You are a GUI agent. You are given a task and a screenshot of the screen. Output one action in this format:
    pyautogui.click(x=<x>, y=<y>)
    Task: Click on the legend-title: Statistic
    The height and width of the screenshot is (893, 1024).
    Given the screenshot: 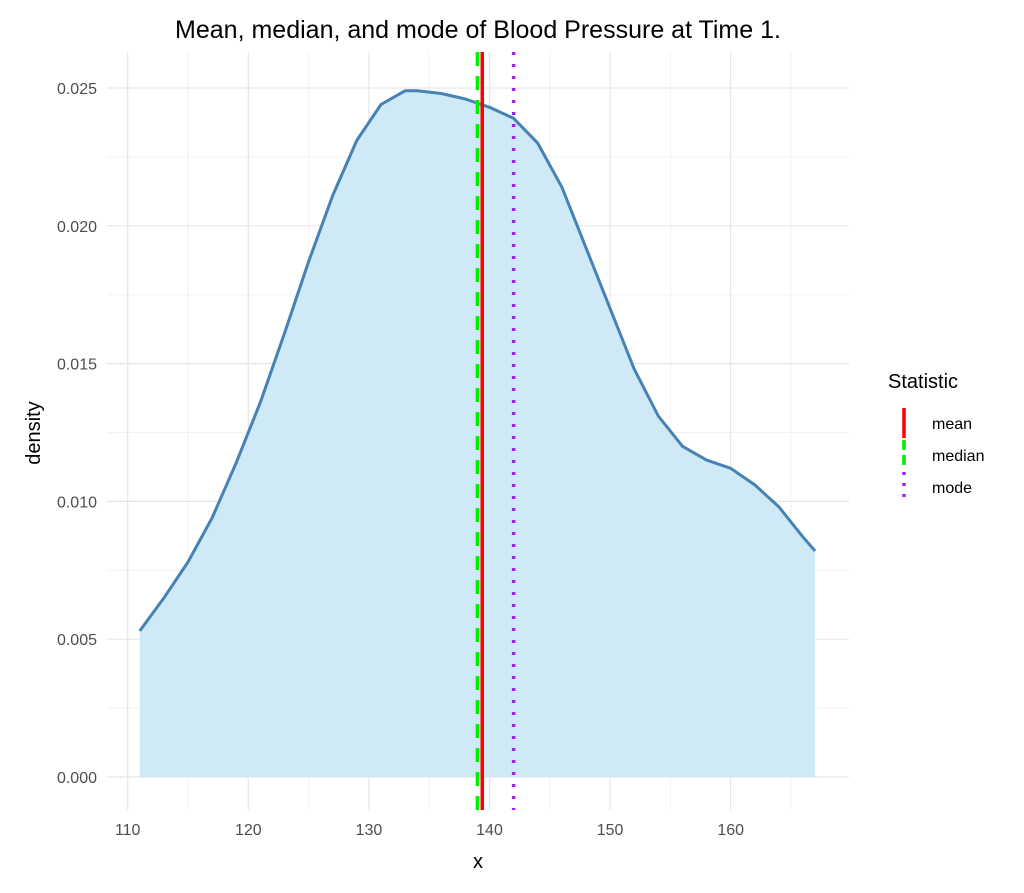 What is the action you would take?
    pyautogui.click(x=923, y=382)
    